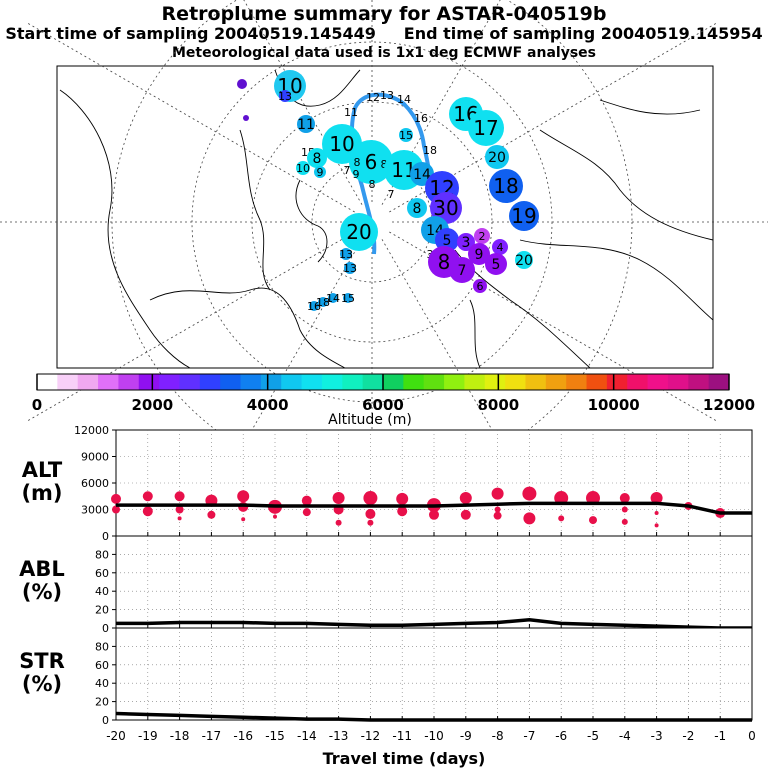 Image resolution: width=768 pixels, height=768 pixels. Describe the element at coordinates (152, 405) in the screenshot. I see `colorbar-tick-label: 2000` at that location.